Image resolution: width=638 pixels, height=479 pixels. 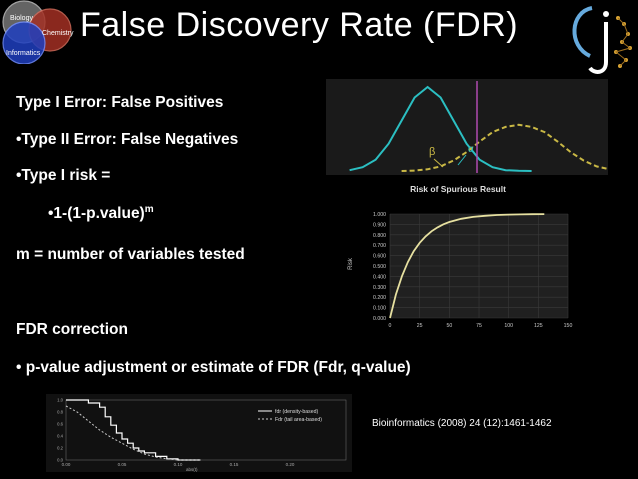 I want to click on beta-label: β, so click(x=432, y=152).